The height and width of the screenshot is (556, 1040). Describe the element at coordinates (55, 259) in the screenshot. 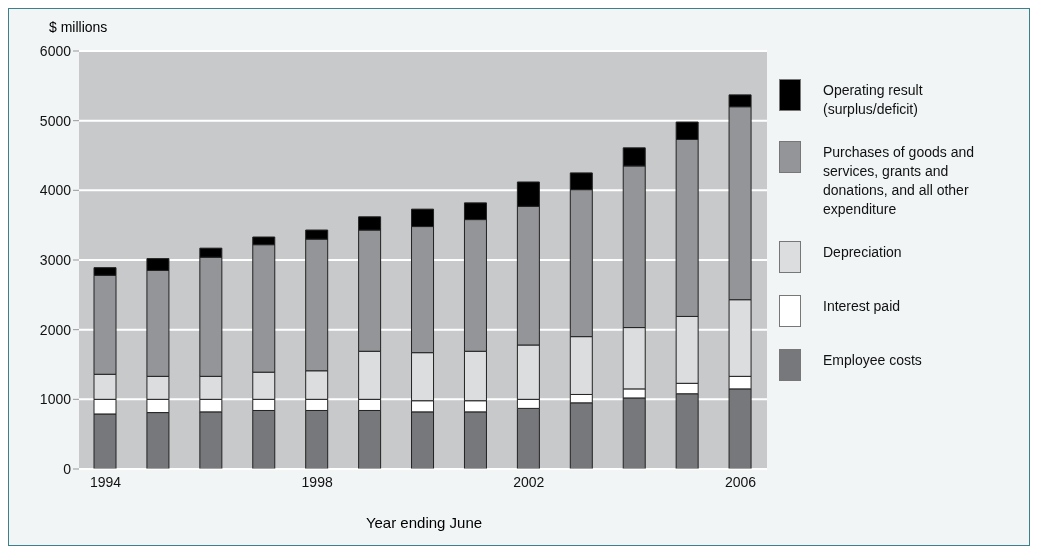

I see `y-tick-label: 3000` at that location.